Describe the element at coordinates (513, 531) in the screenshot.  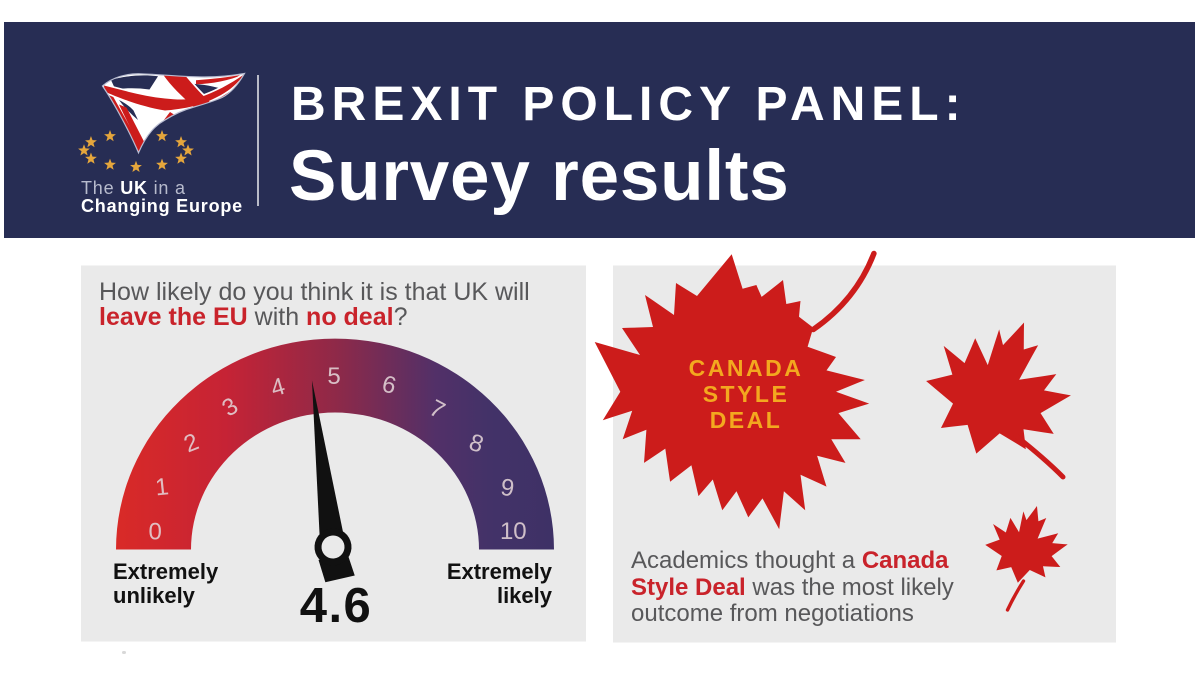
I see `svg-text: 10` at that location.